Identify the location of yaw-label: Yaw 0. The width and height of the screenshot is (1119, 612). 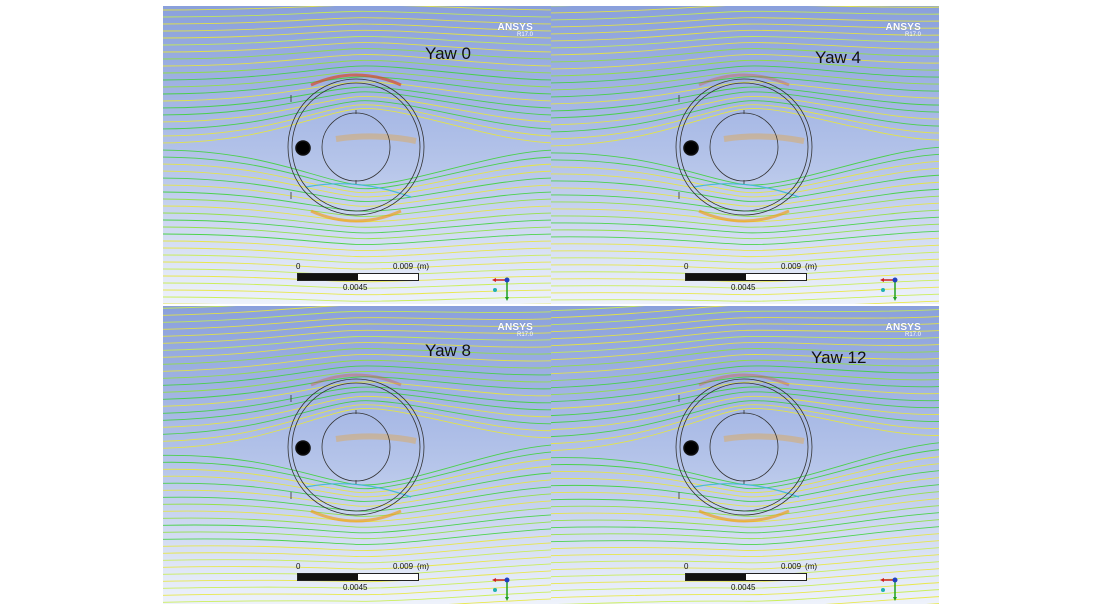
(448, 53).